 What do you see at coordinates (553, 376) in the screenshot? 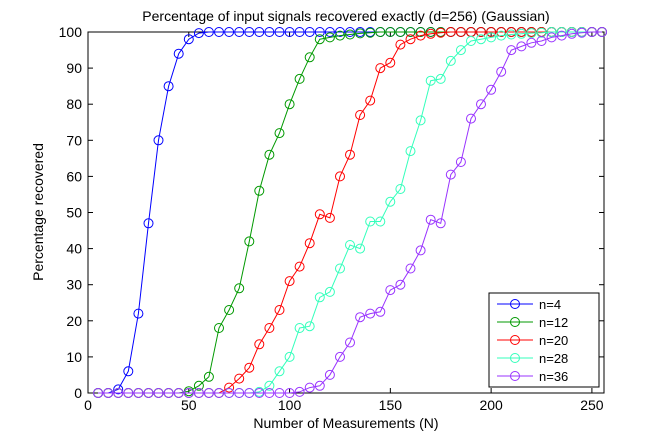
I see `legend-label: n=36` at bounding box center [553, 376].